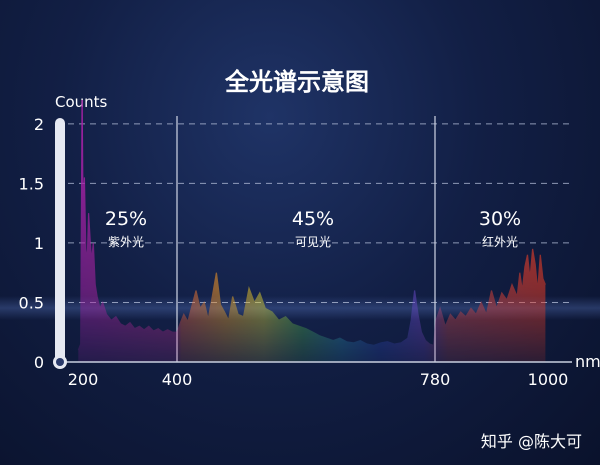 This screenshot has width=600, height=465. I want to click on region-percent: 25%, so click(126, 219).